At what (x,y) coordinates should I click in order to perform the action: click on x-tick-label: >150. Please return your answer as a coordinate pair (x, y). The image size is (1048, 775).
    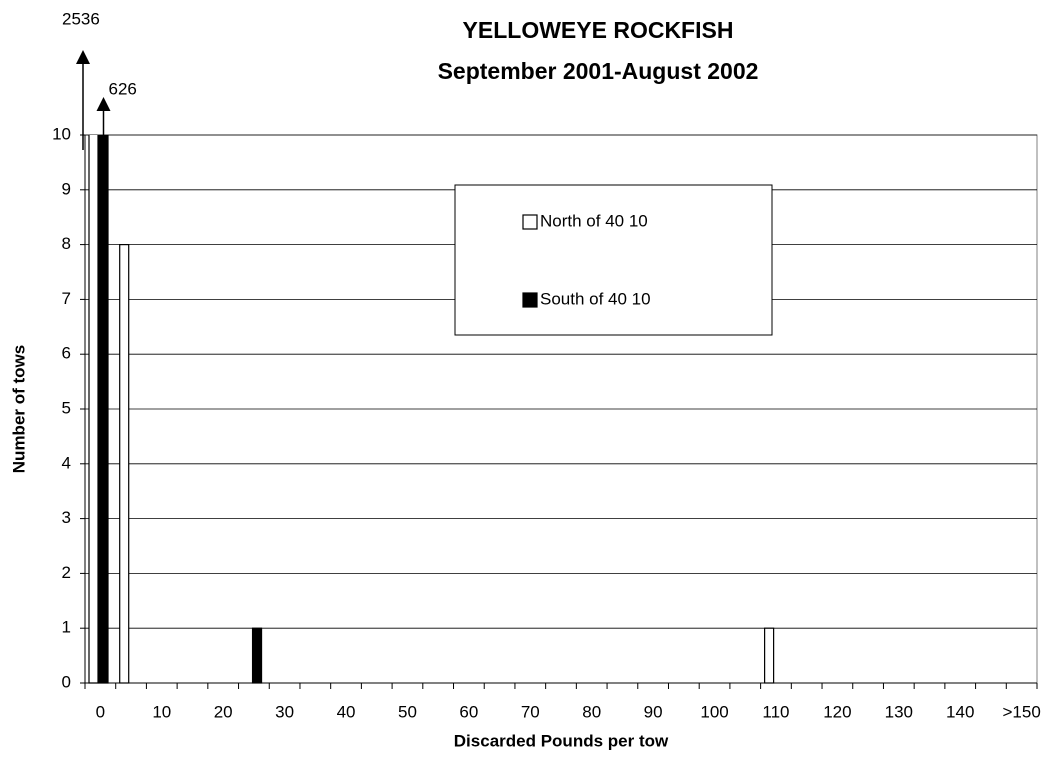
    Looking at the image, I should click on (1021, 711).